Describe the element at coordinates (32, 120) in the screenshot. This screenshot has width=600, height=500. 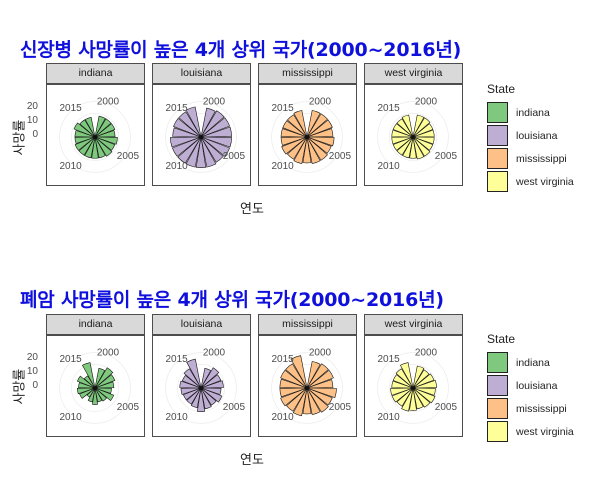
I see `y-tick-label: 10` at that location.